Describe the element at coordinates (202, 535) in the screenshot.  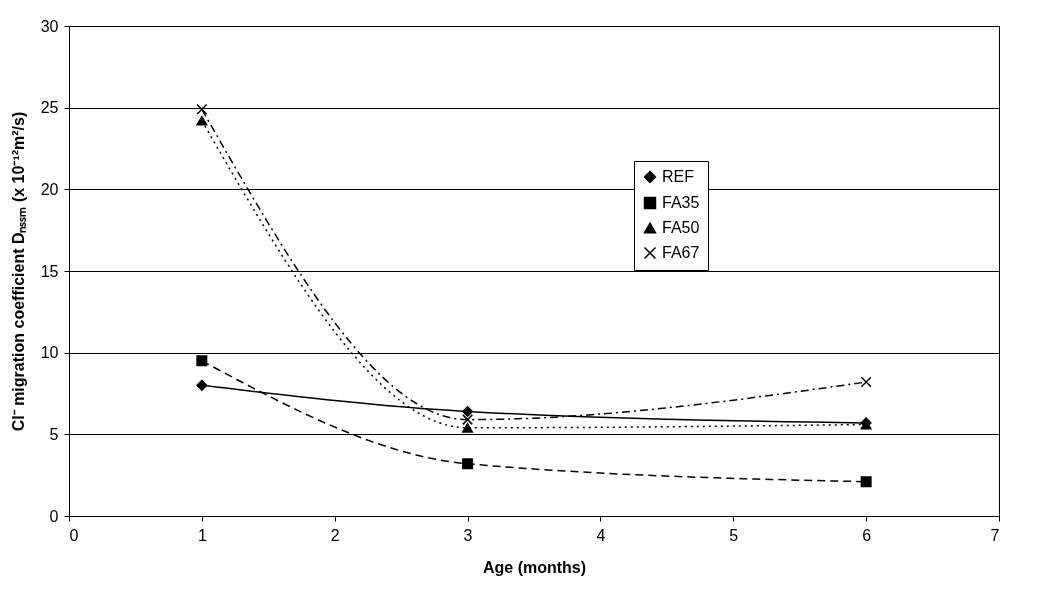
I see `x-tick-label: 1` at that location.